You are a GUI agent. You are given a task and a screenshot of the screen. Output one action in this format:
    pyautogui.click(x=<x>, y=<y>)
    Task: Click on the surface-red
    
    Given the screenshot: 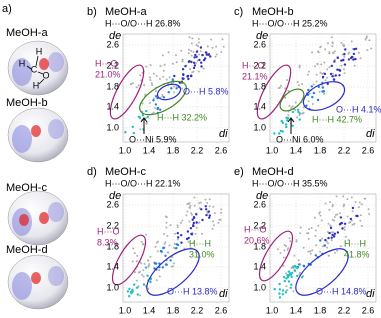 What is the action you would take?
    pyautogui.click(x=44, y=218)
    